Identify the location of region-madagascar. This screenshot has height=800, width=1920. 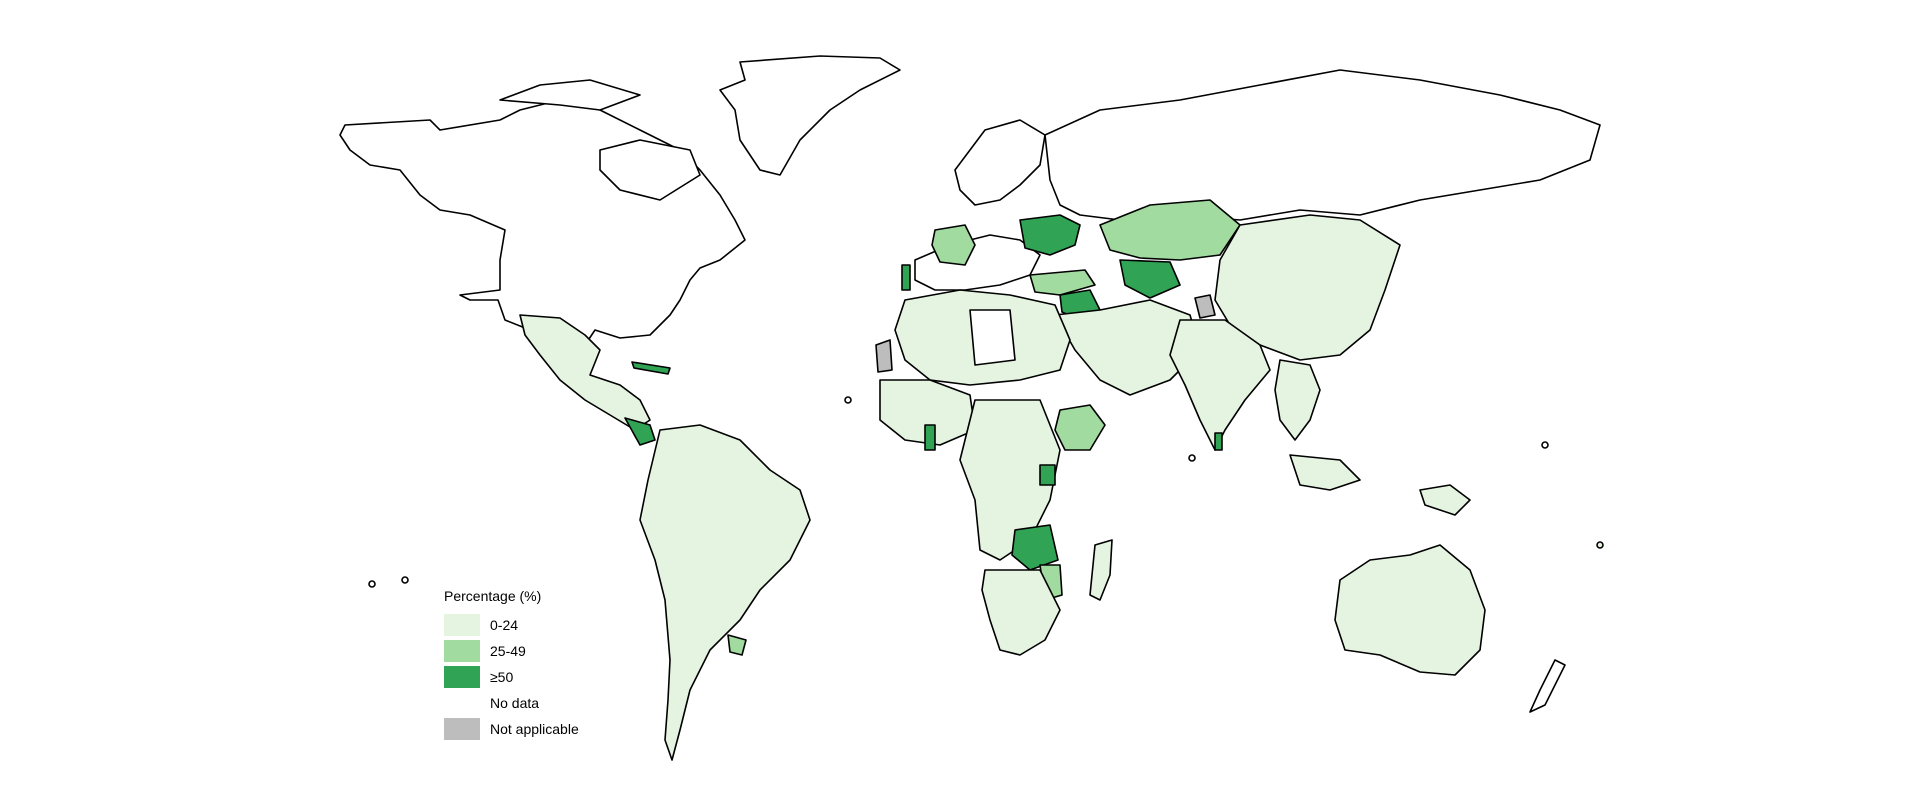
(1101, 570).